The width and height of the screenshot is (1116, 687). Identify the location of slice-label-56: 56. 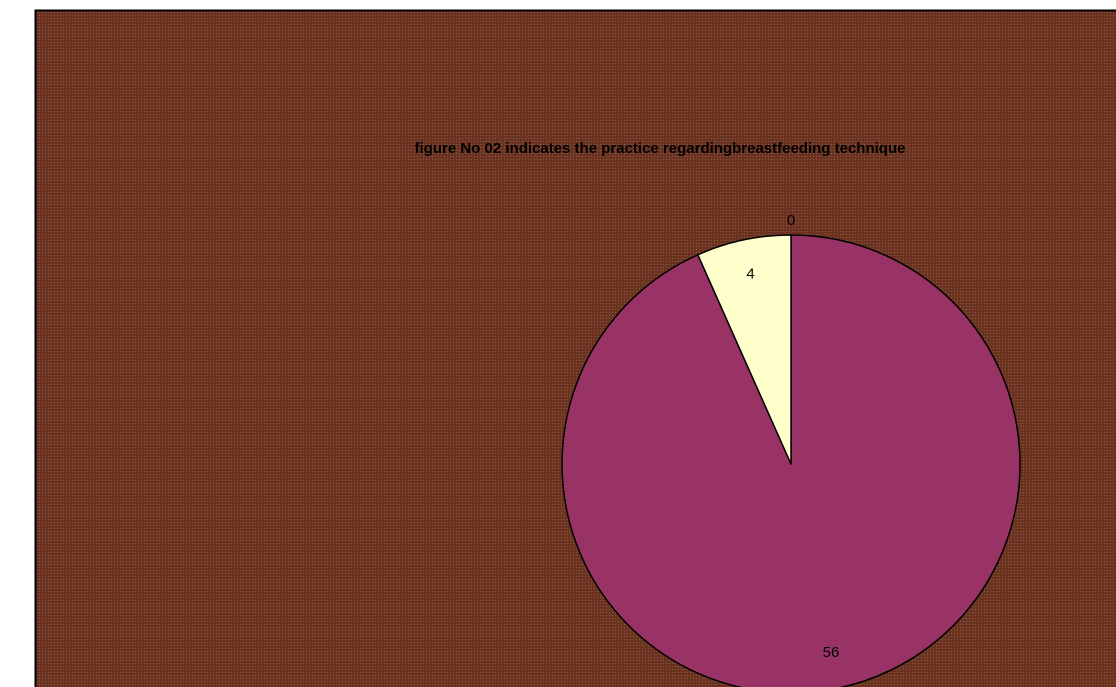
(831, 652).